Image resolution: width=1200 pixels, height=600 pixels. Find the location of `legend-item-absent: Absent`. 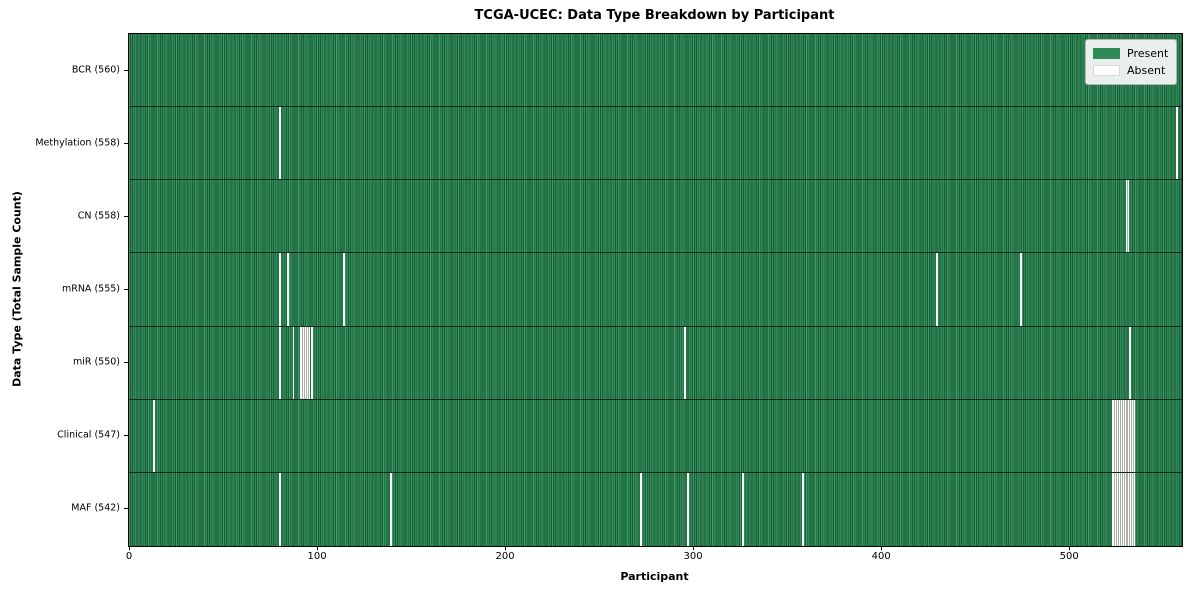

legend-item-absent: Absent is located at coordinates (1131, 70).